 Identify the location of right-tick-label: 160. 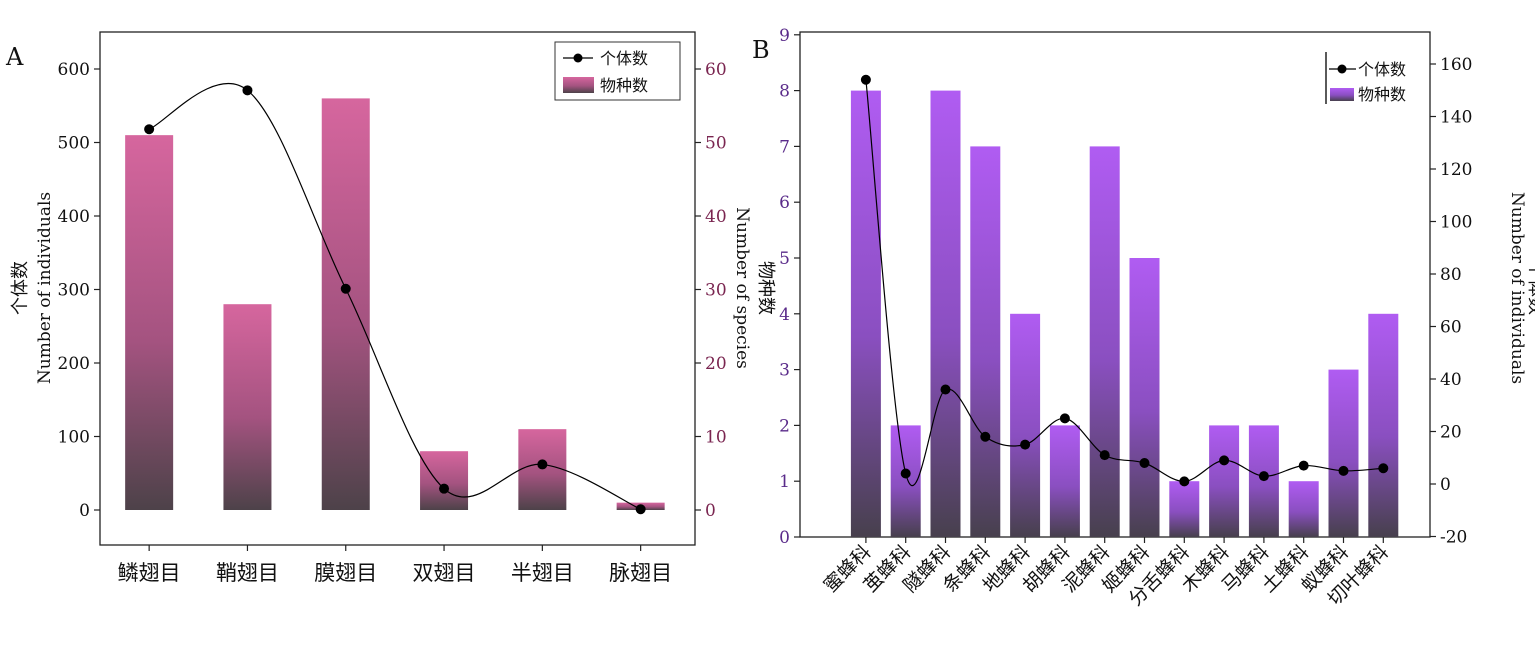
(1456, 65).